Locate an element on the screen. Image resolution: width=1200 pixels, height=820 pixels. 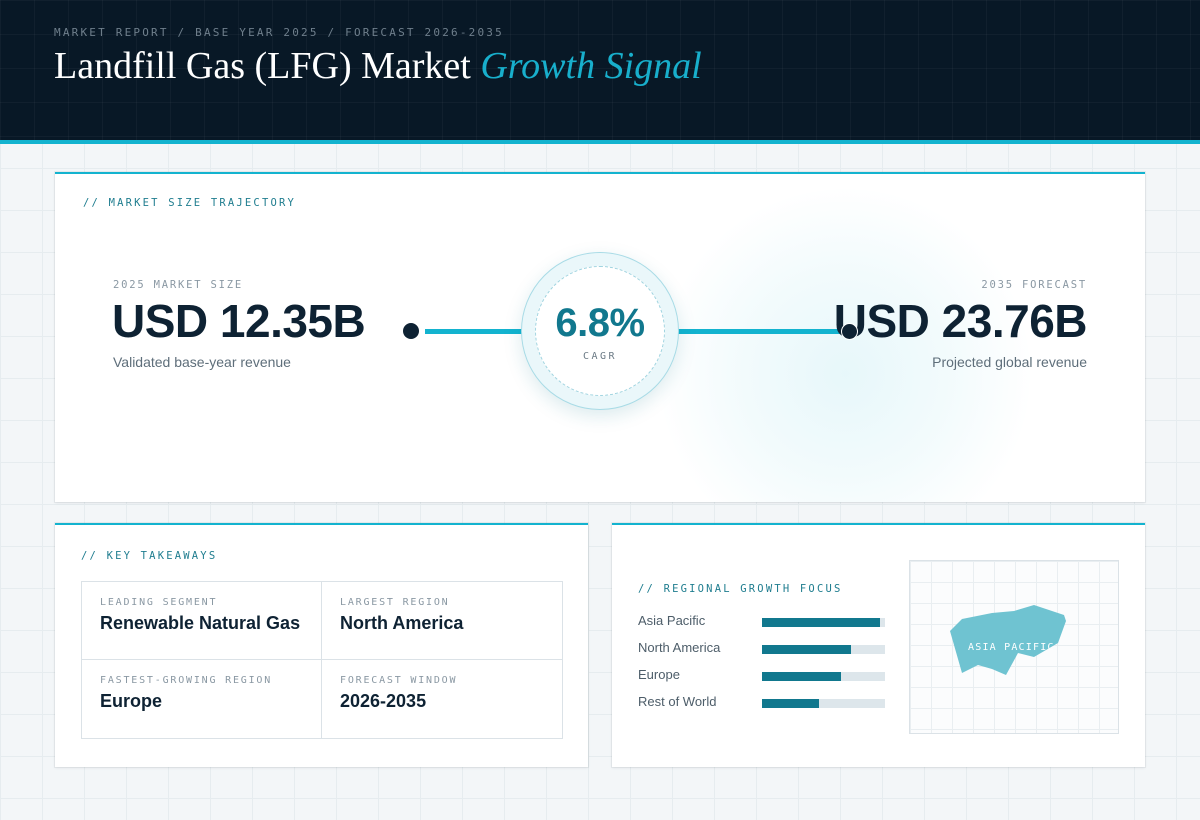
cagr-label: CAGR is located at coordinates (600, 356).